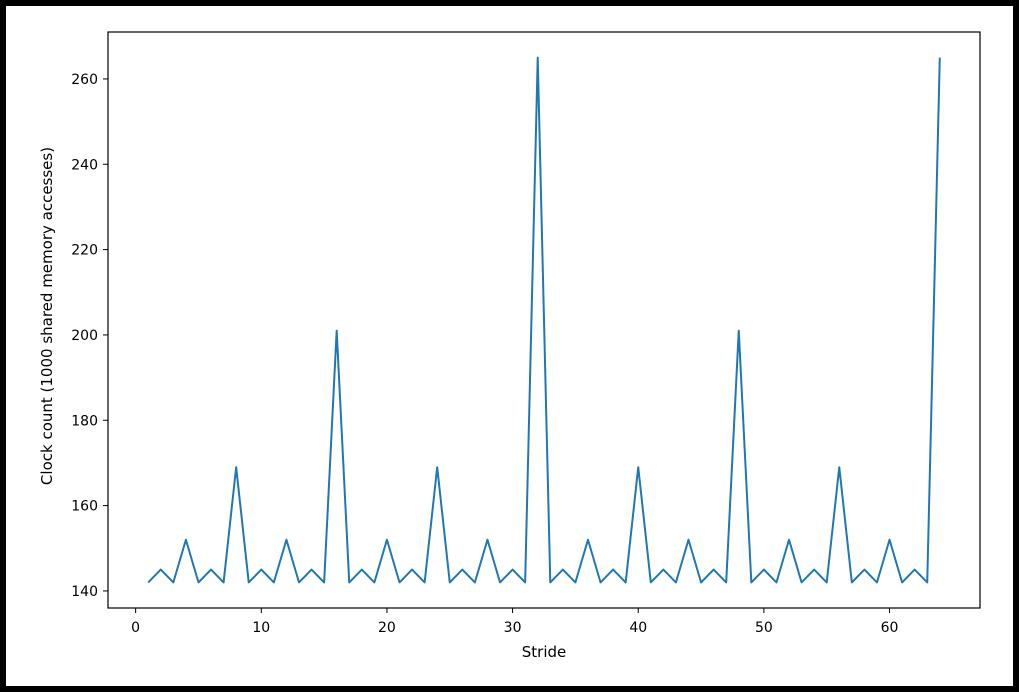  What do you see at coordinates (84, 421) in the screenshot?
I see `y-tick-label: 180` at bounding box center [84, 421].